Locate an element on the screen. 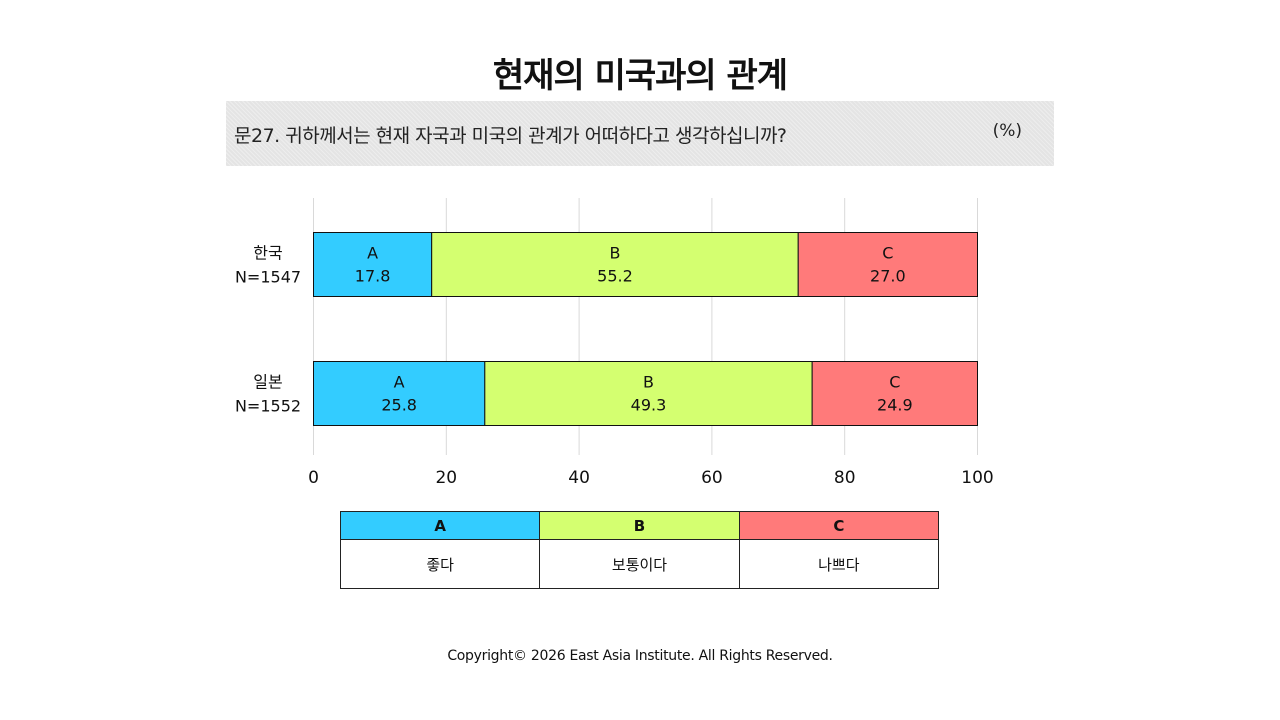  legend-table: A B C 좋다 보통이다 나쁘다 is located at coordinates (639, 550).